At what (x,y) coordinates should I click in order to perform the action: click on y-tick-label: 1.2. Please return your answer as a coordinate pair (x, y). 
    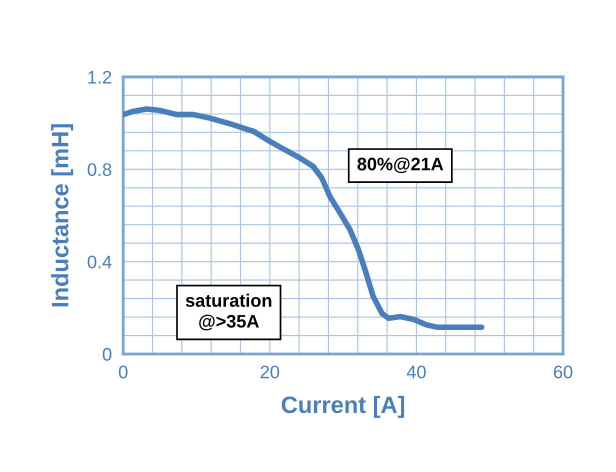
    Looking at the image, I should click on (100, 77).